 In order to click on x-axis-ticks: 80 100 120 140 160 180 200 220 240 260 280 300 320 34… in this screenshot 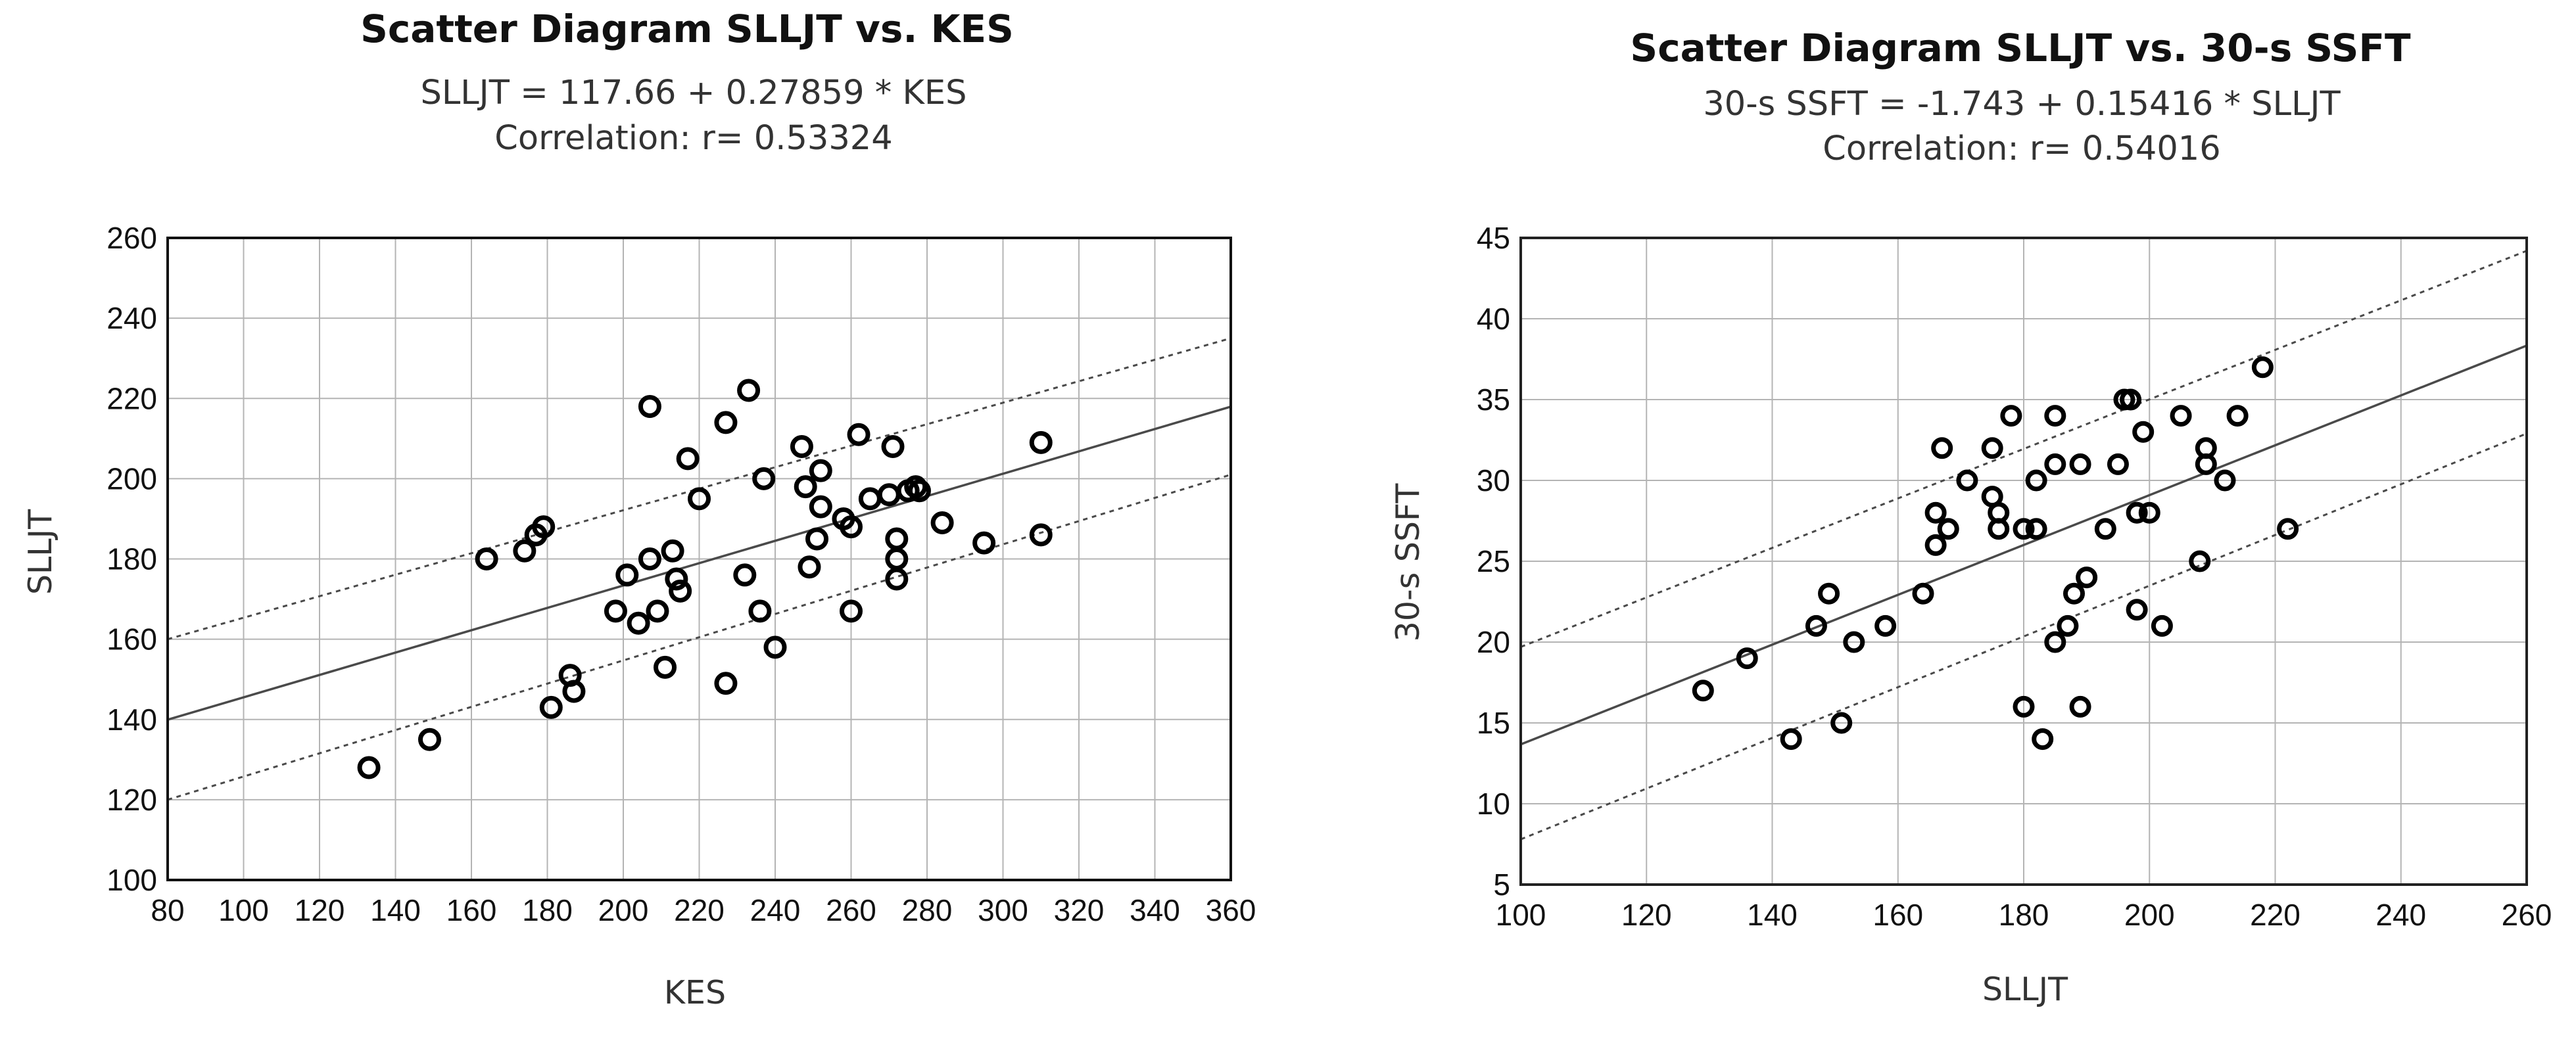, I will do `click(704, 910)`.